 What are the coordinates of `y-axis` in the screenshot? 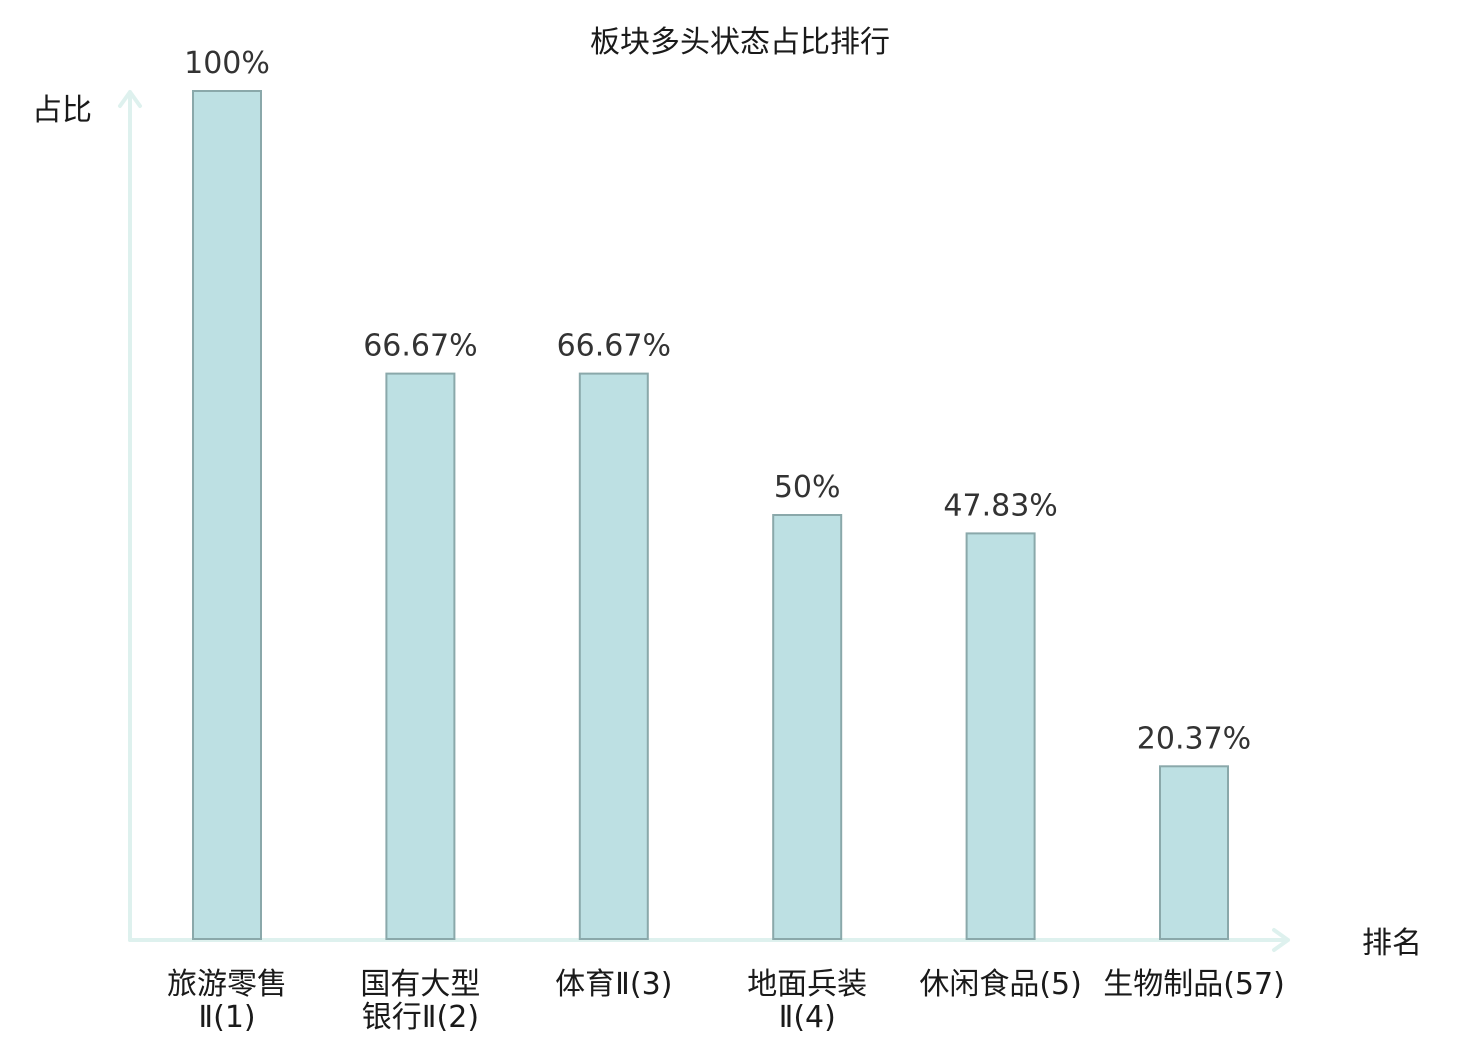 It's located at (130, 516).